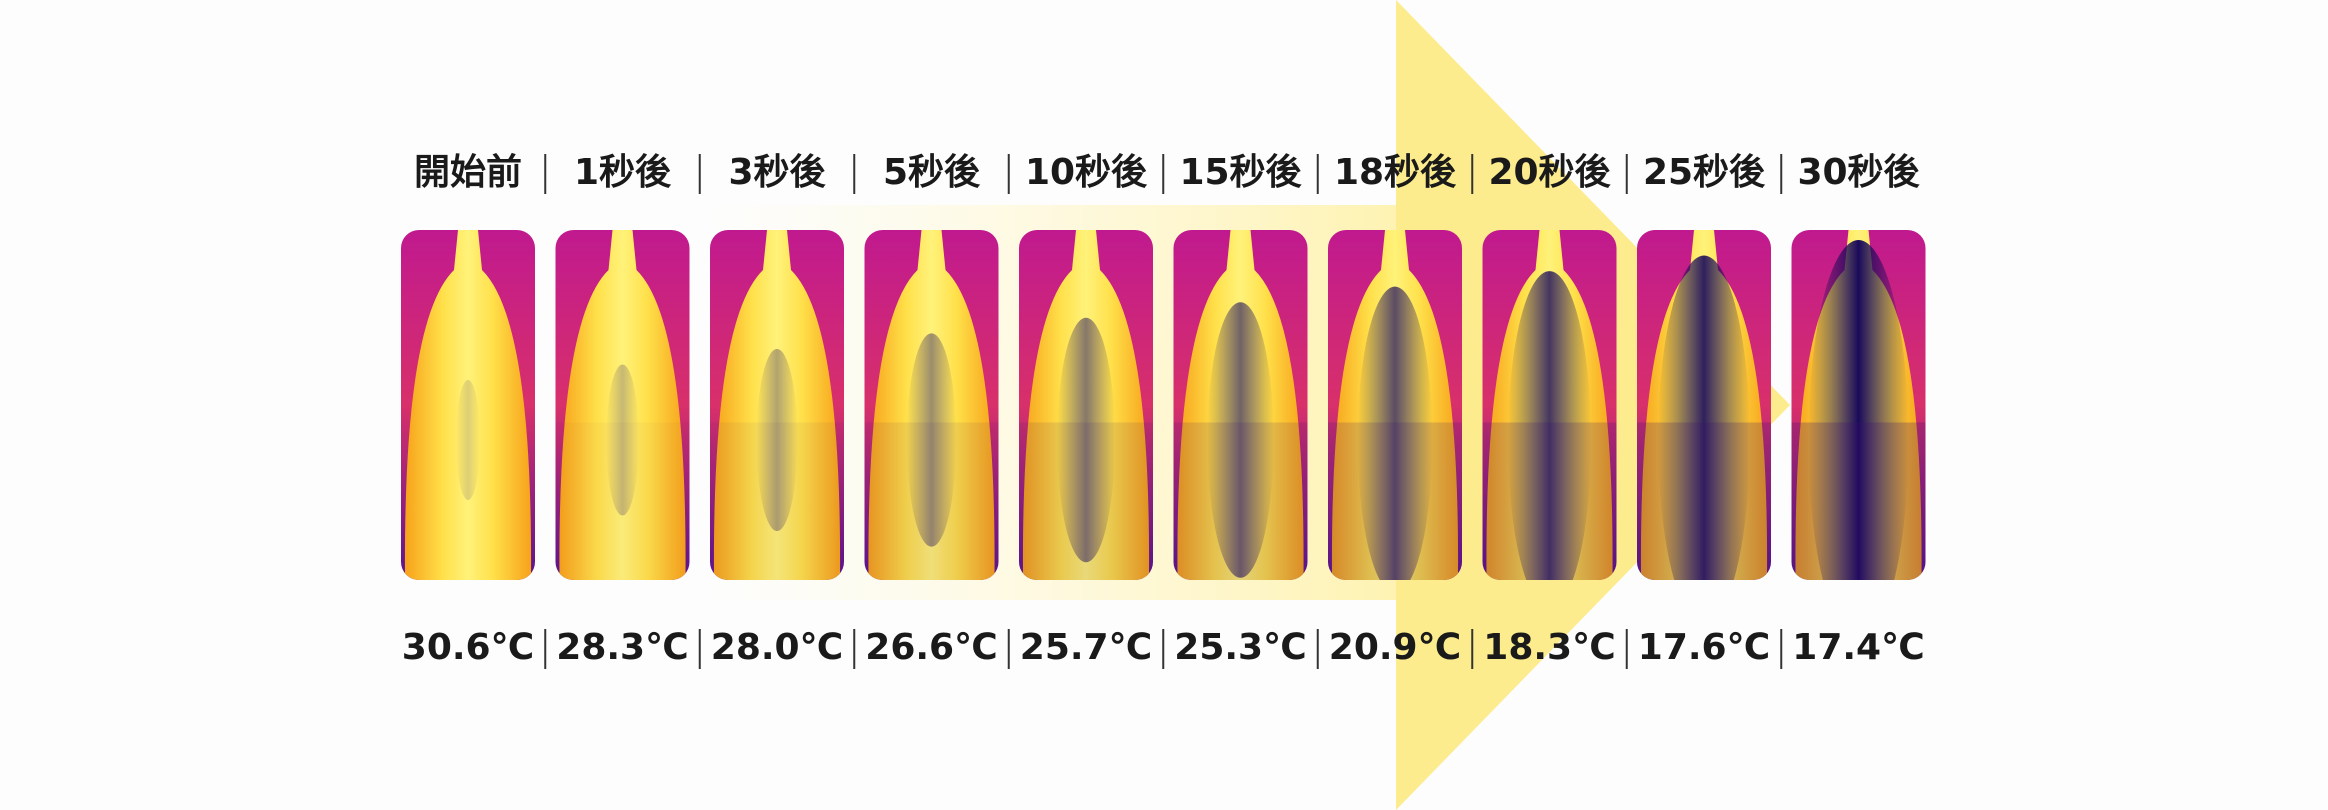 The image size is (2328, 810). What do you see at coordinates (1858, 172) in the screenshot?
I see `frame-label: 30秒後` at bounding box center [1858, 172].